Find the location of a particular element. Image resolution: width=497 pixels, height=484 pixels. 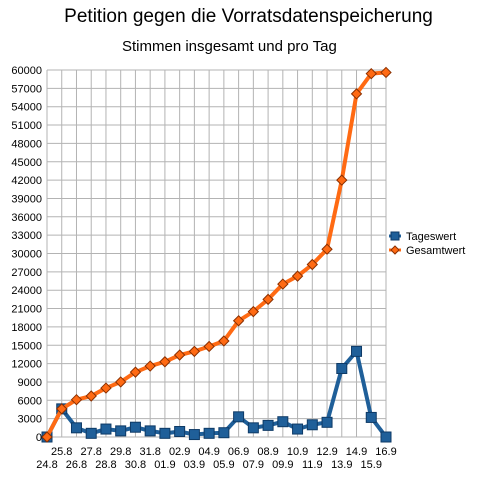

legend-marker-gesamtwert is located at coordinates (395, 250).